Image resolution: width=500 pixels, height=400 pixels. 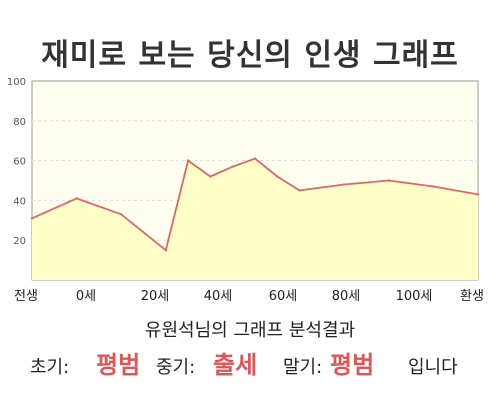 What do you see at coordinates (19, 201) in the screenshot?
I see `y-tick-label: 40` at bounding box center [19, 201].